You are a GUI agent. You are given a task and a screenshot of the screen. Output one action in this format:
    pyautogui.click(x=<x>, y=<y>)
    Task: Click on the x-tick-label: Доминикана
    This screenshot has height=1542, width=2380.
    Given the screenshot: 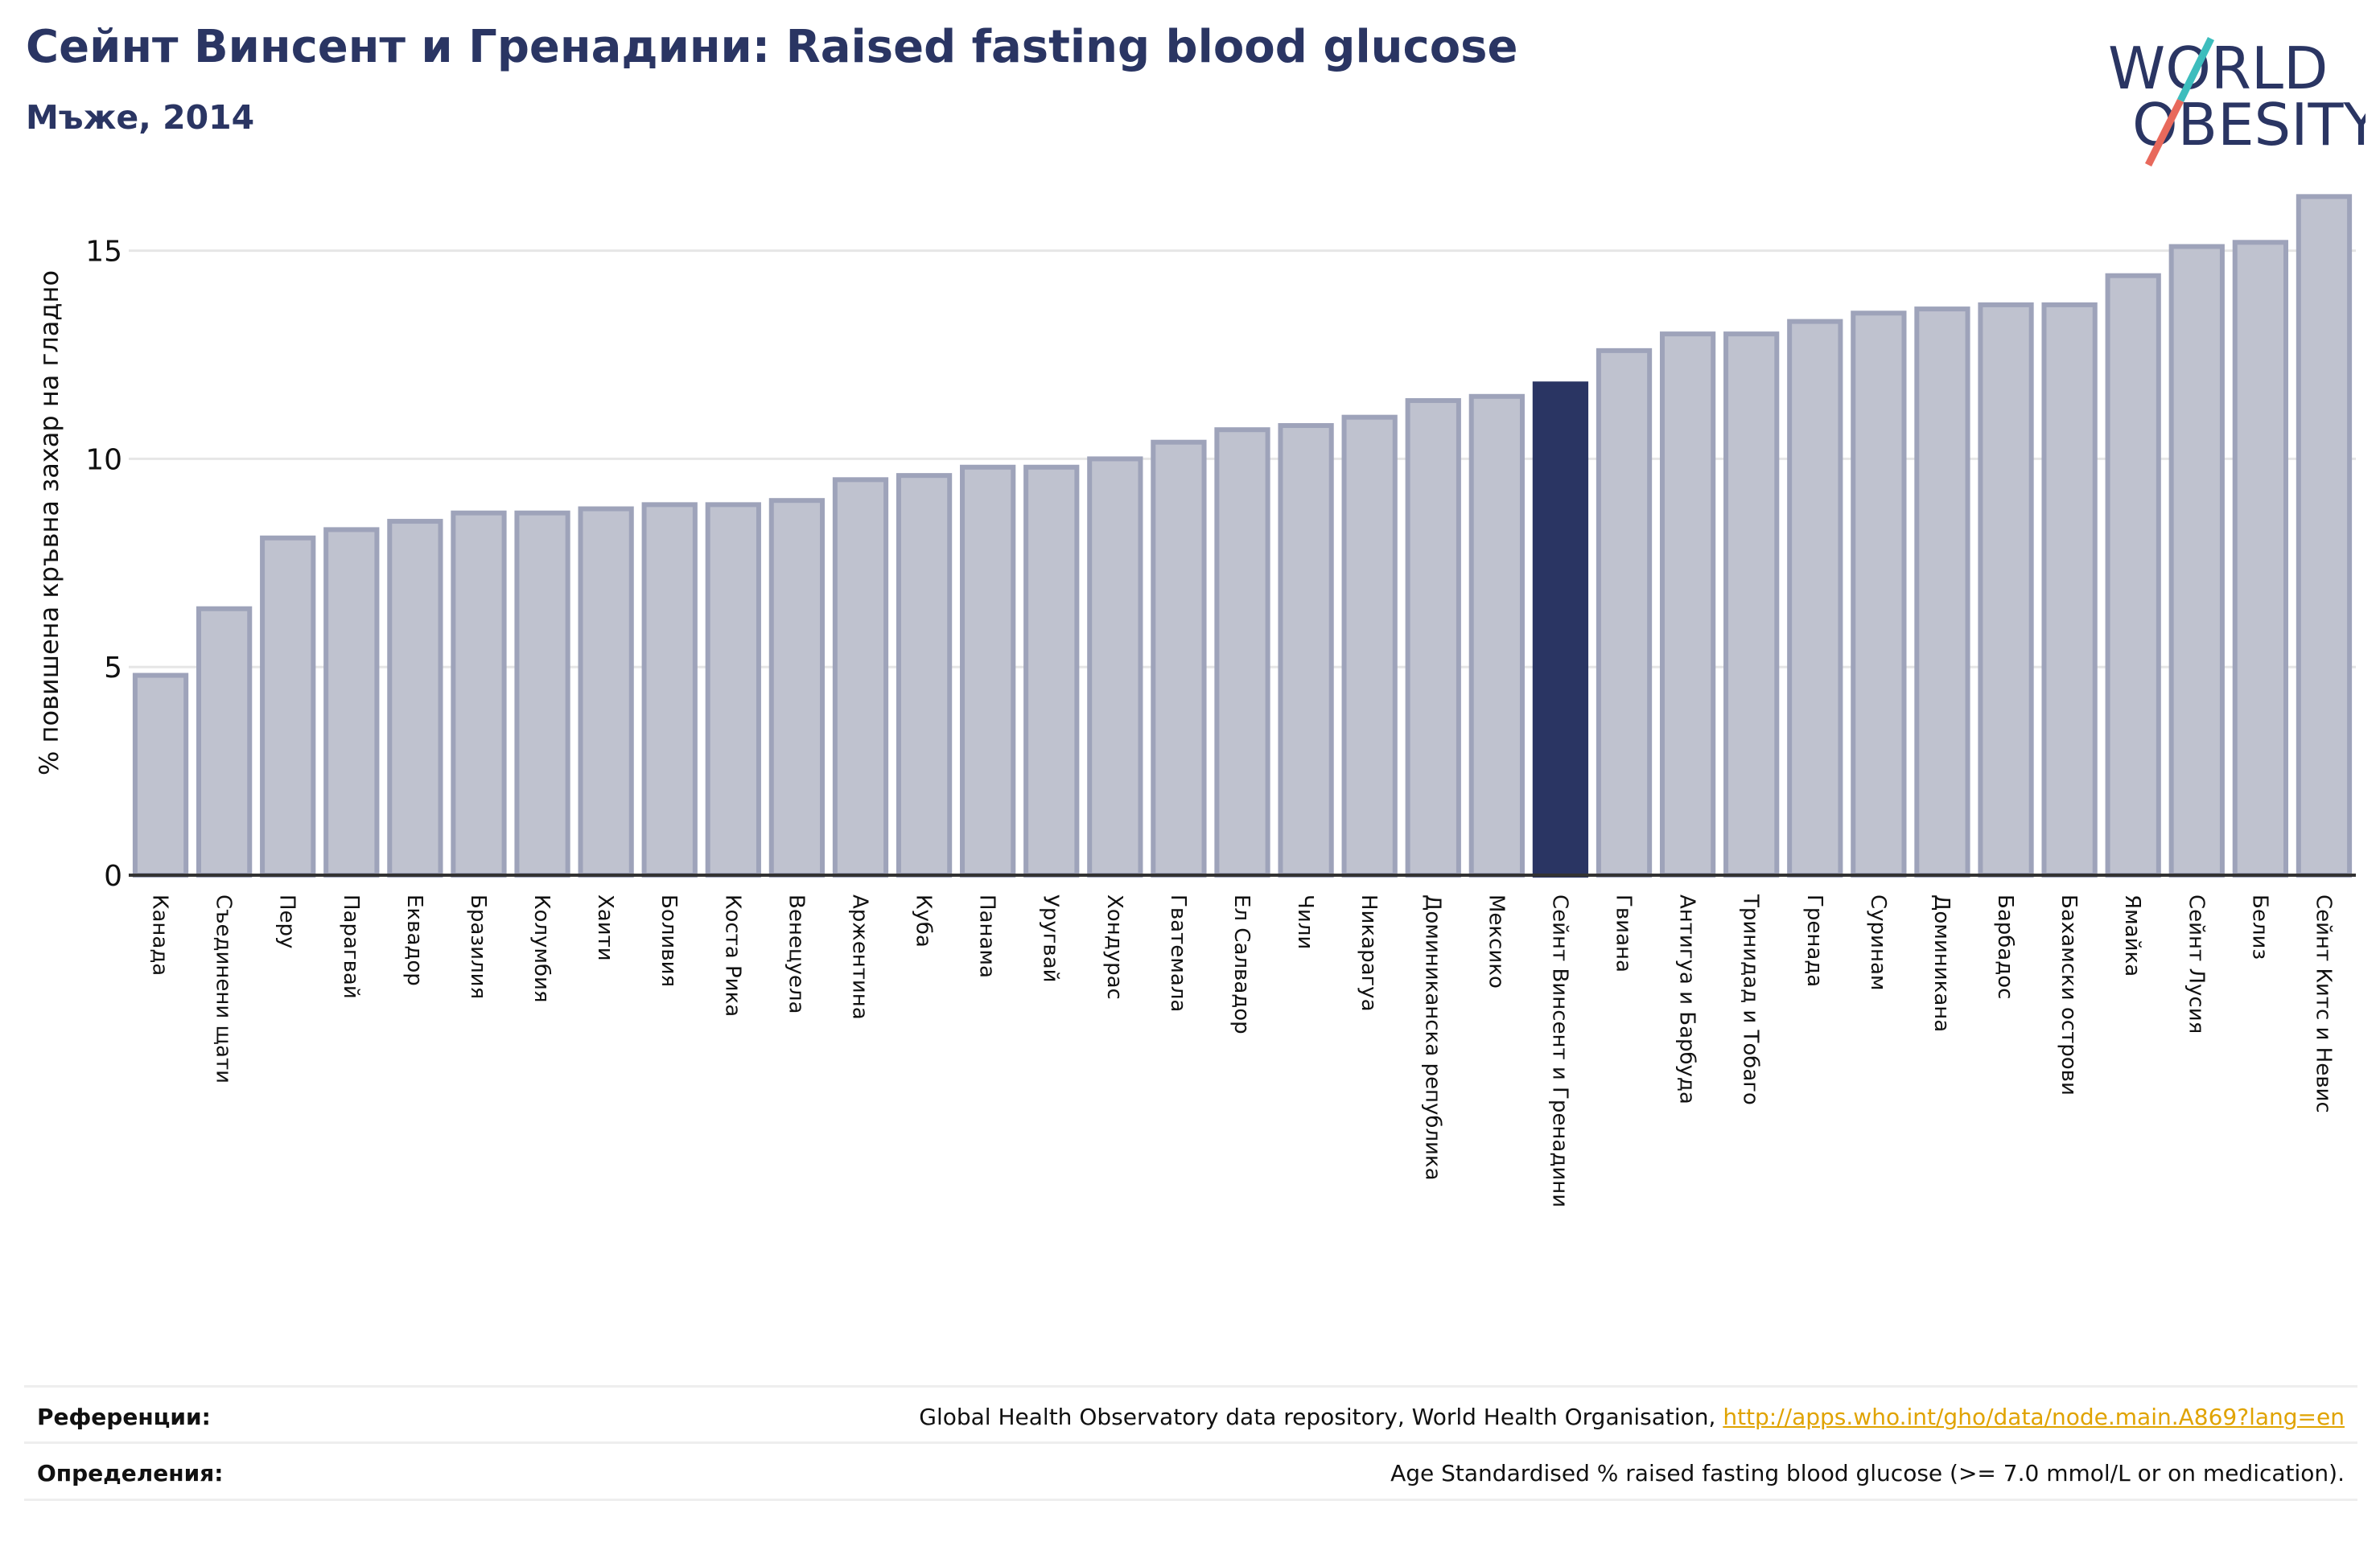 What is the action you would take?
    pyautogui.click(x=1941, y=963)
    